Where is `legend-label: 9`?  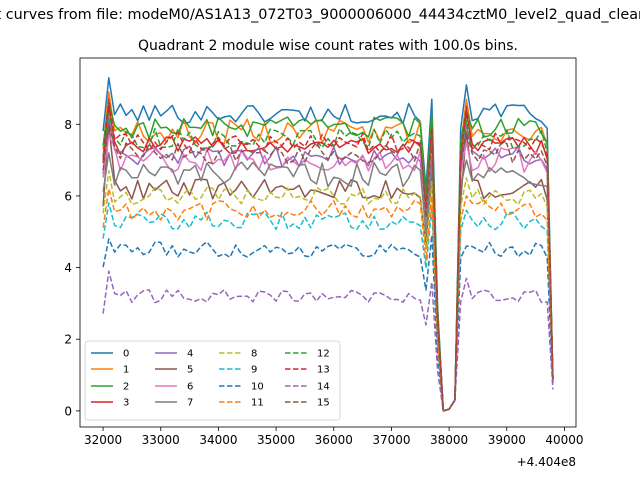
legend-label: 9 is located at coordinates (254, 370).